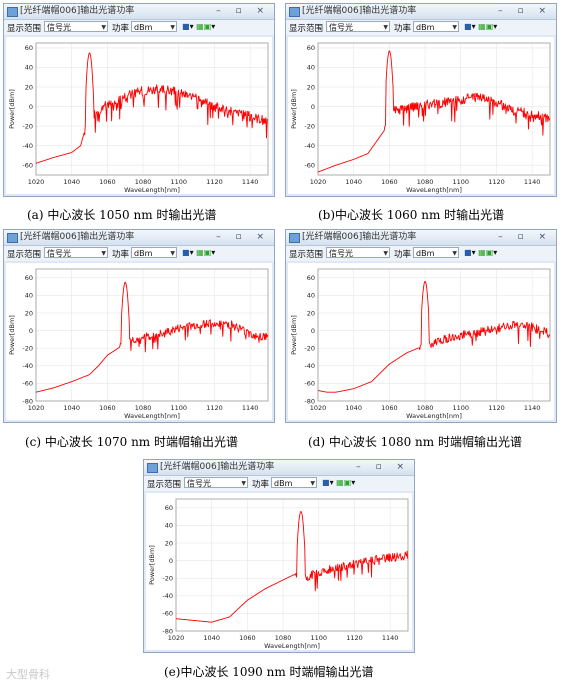 This screenshot has height=683, width=562. I want to click on plot-frame, so click(152, 335).